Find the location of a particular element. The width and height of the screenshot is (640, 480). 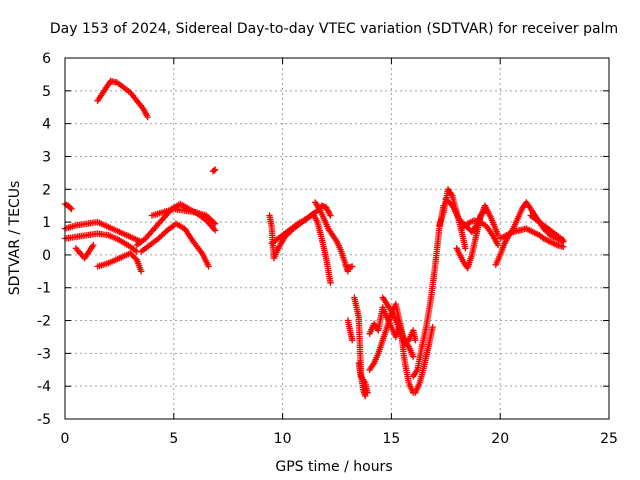

y-tick-label: 2 is located at coordinates (46, 190).